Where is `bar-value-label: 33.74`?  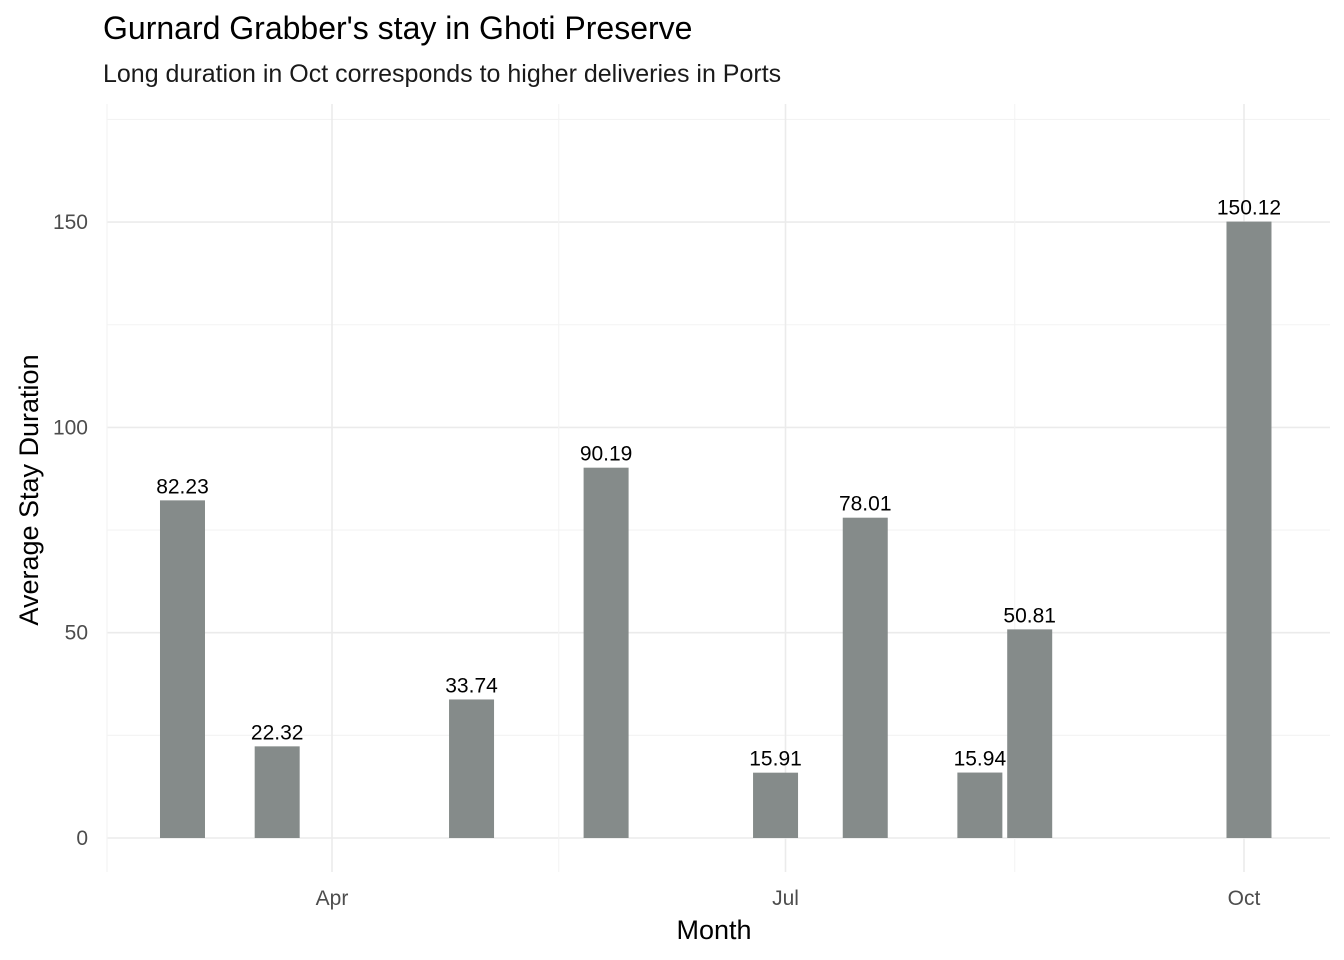
bar-value-label: 33.74 is located at coordinates (471, 685).